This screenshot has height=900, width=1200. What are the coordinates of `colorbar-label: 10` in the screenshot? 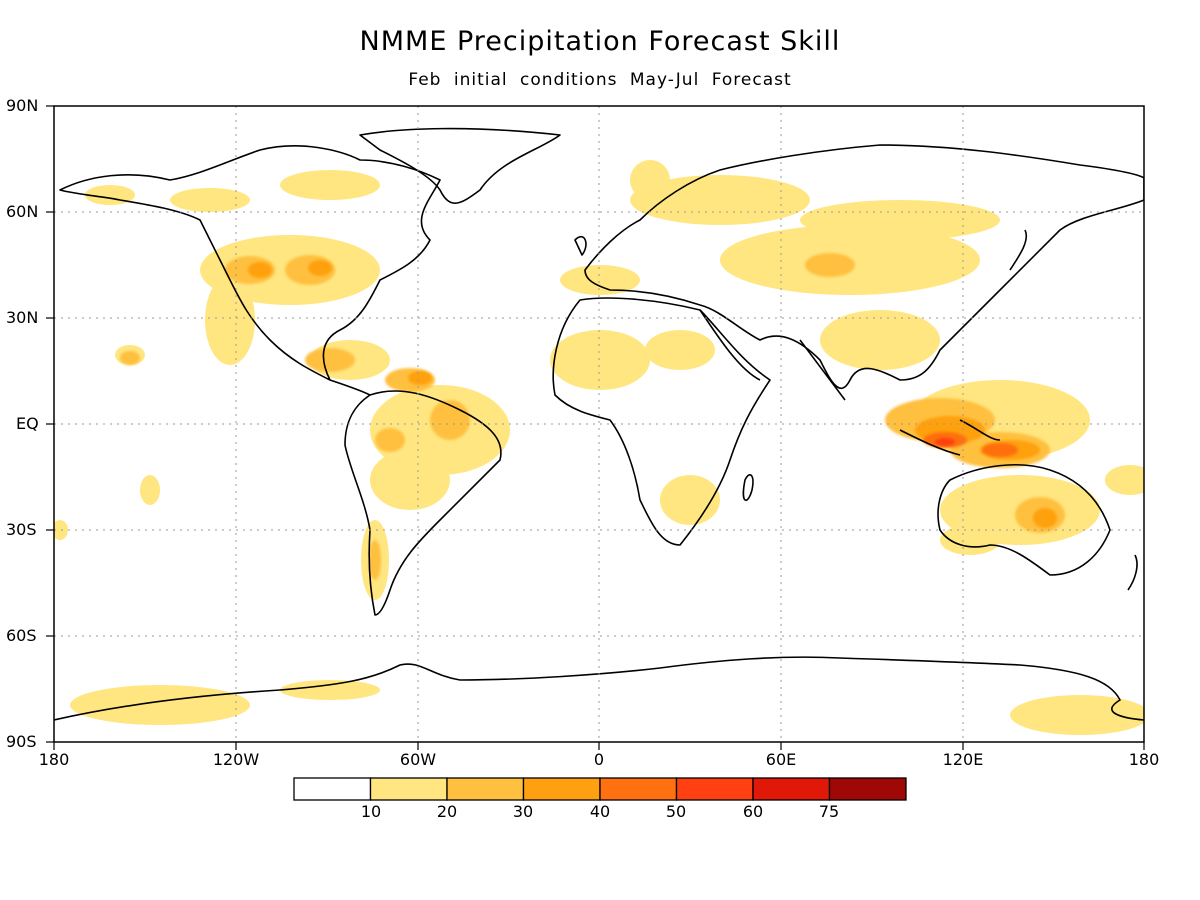 It's located at (371, 811).